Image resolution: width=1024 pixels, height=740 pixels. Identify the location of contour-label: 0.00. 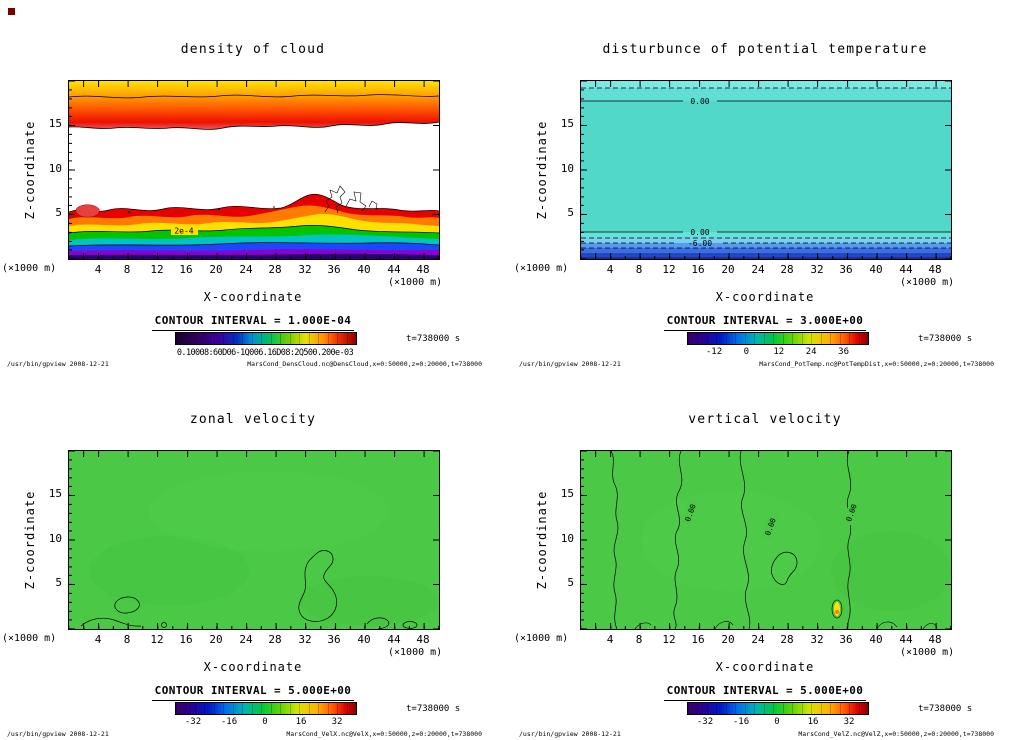
(699, 101).